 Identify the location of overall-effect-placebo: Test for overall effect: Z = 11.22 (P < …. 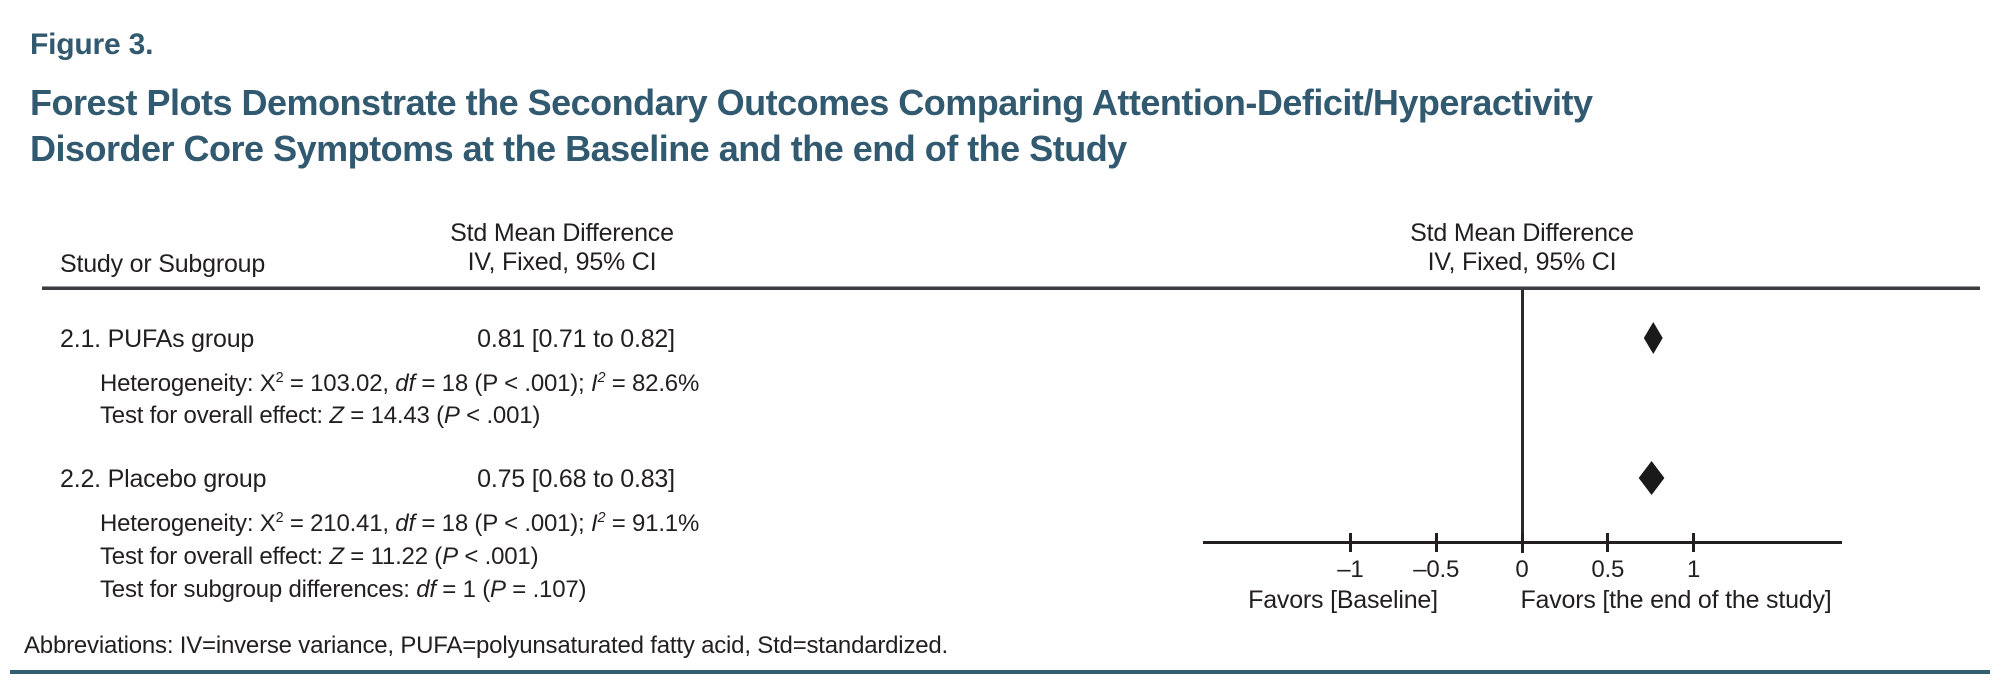
(319, 556).